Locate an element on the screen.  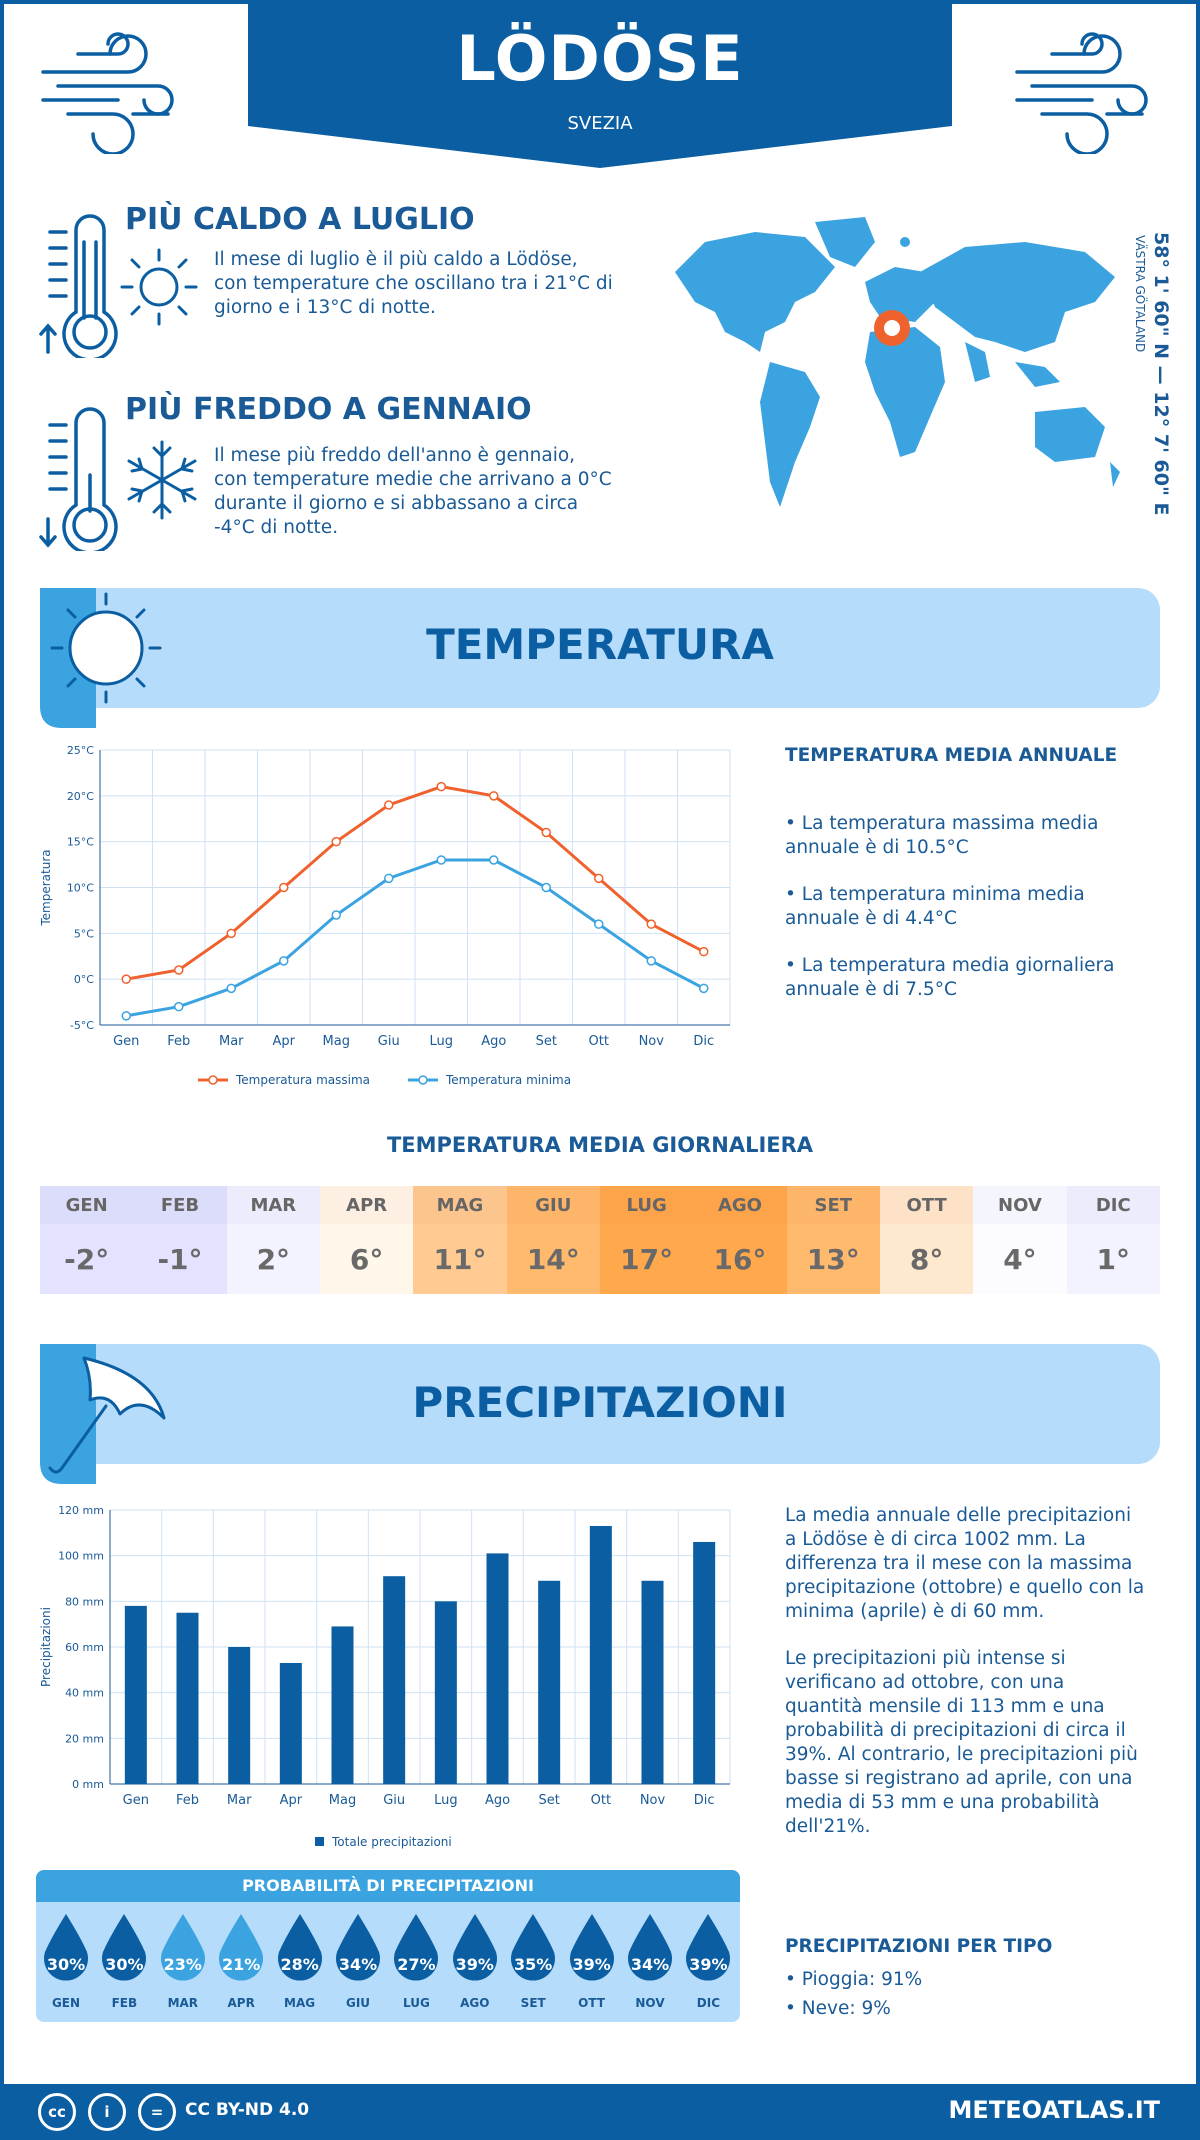
y-axis-label: Precipitazioni is located at coordinates (46, 1647).